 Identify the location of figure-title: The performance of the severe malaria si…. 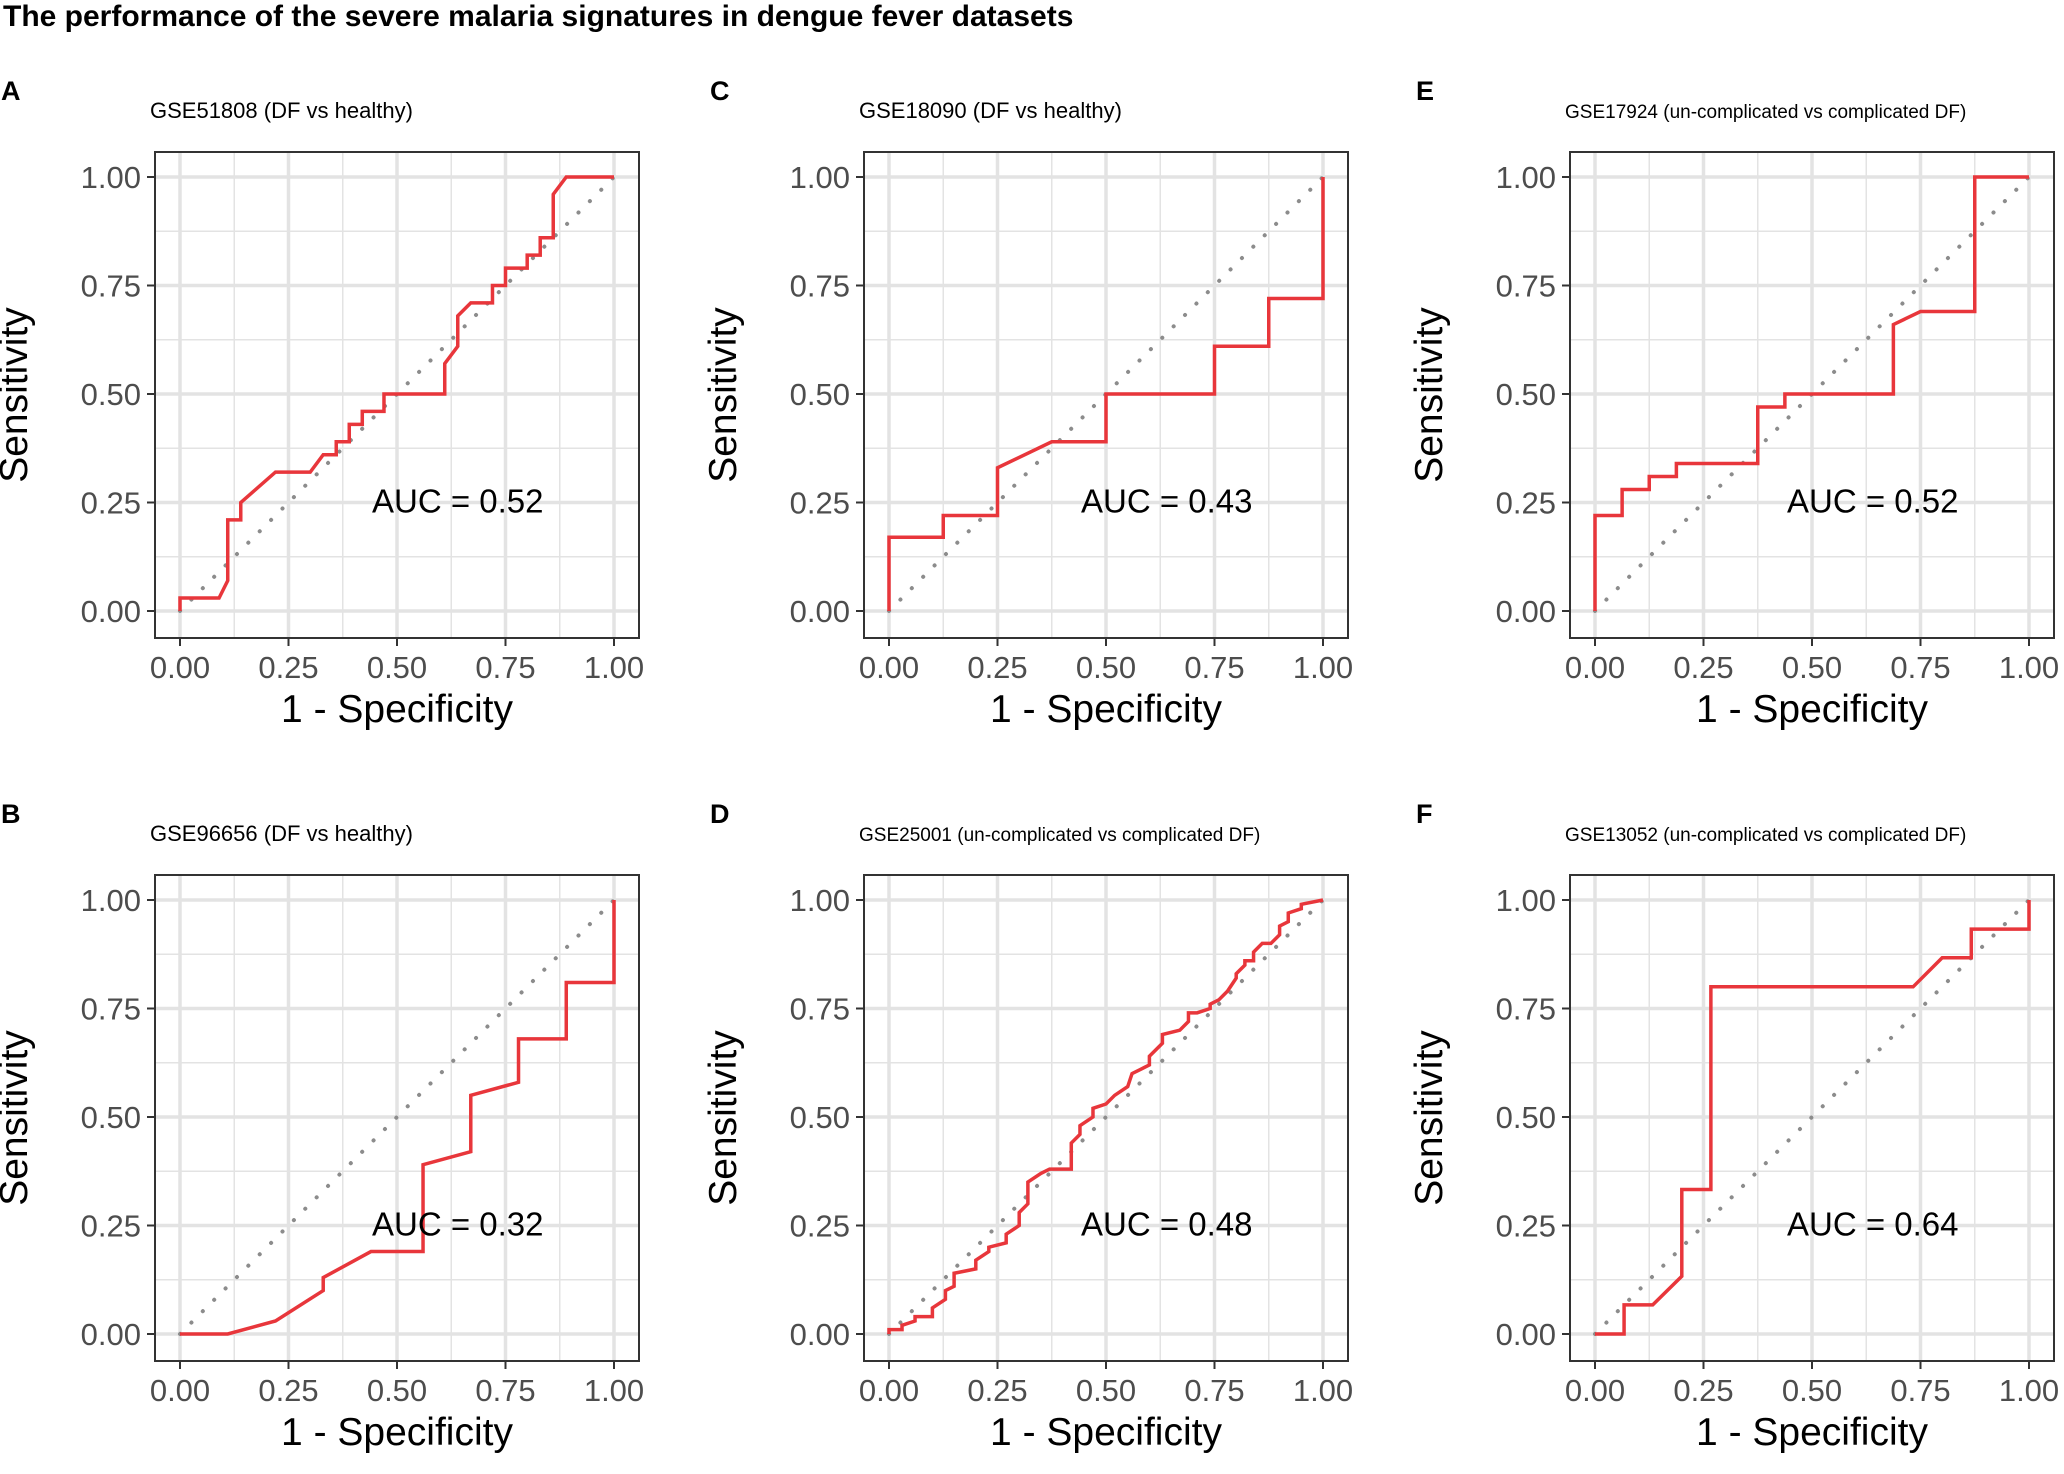
(538, 16).